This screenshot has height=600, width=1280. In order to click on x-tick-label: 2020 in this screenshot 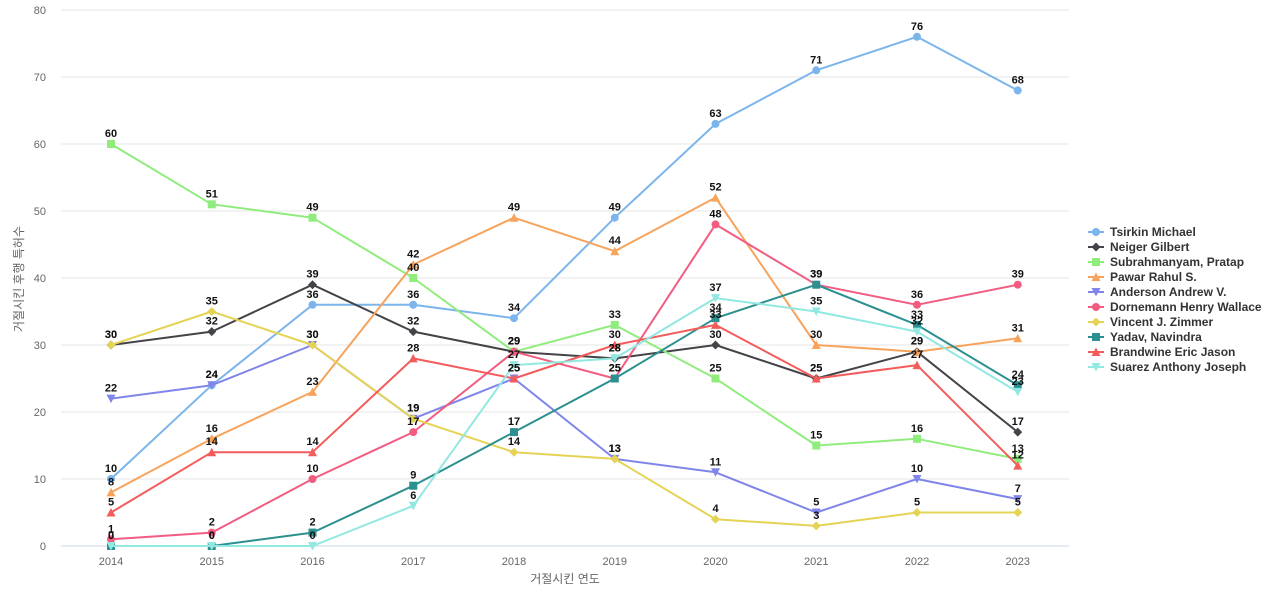, I will do `click(715, 562)`.